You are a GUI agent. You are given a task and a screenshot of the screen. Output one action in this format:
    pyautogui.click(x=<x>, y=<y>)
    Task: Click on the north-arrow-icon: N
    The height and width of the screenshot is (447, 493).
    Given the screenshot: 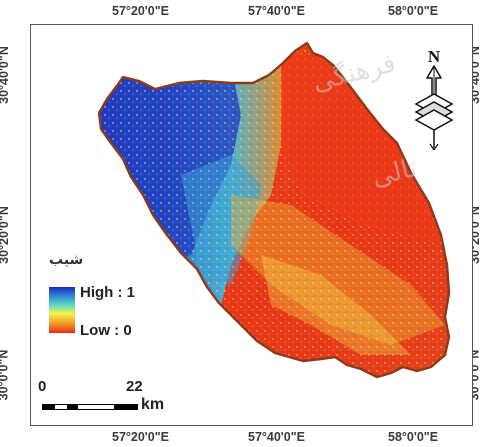 What is the action you would take?
    pyautogui.click(x=434, y=99)
    